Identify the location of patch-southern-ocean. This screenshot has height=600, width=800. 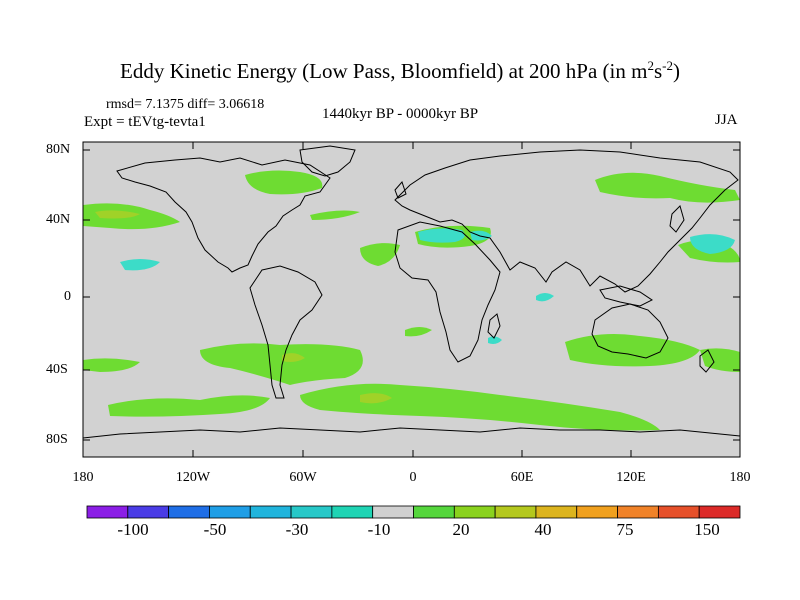
(480, 407).